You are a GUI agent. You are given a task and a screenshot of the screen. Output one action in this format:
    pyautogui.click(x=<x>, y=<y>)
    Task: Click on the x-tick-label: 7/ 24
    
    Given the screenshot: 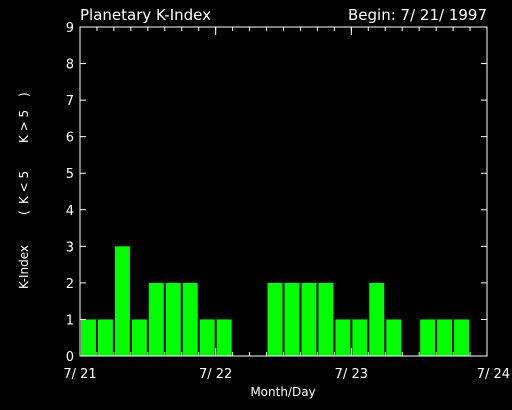 What is the action you would take?
    pyautogui.click(x=493, y=374)
    